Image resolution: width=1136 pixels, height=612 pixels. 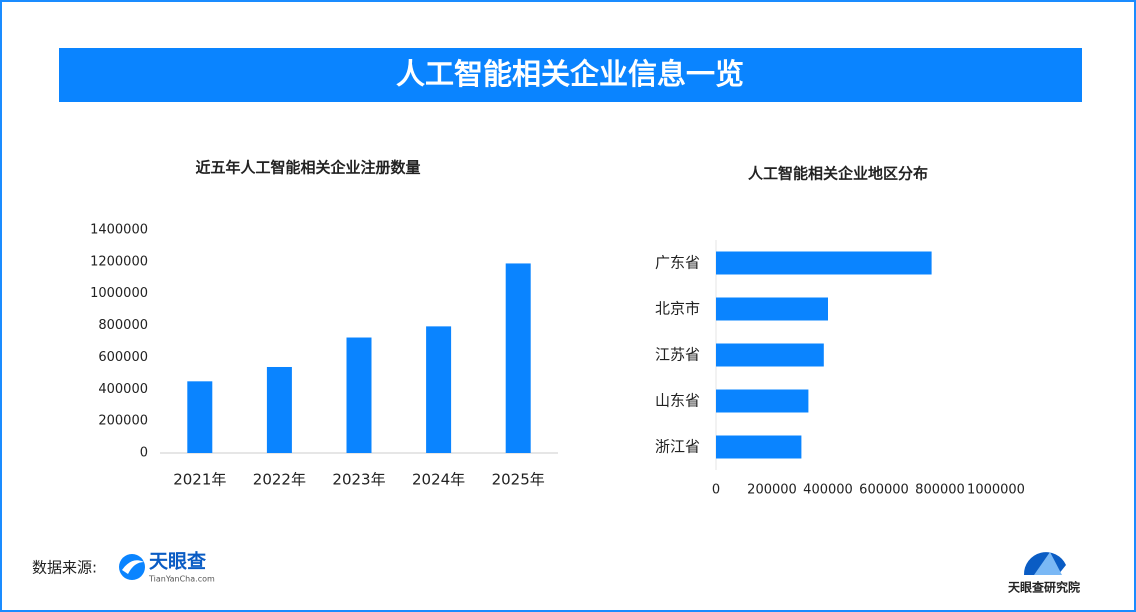 I want to click on x-tick-label: 0, so click(x=716, y=490).